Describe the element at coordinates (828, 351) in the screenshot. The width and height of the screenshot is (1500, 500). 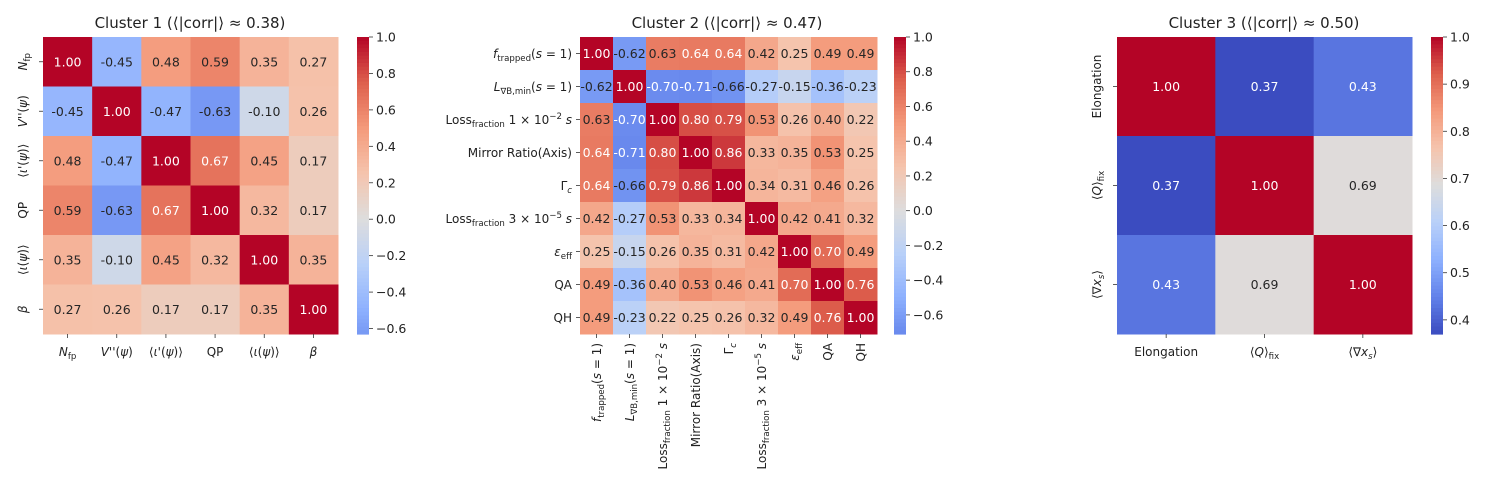
I see `x-tick-label-qa: QA` at that location.